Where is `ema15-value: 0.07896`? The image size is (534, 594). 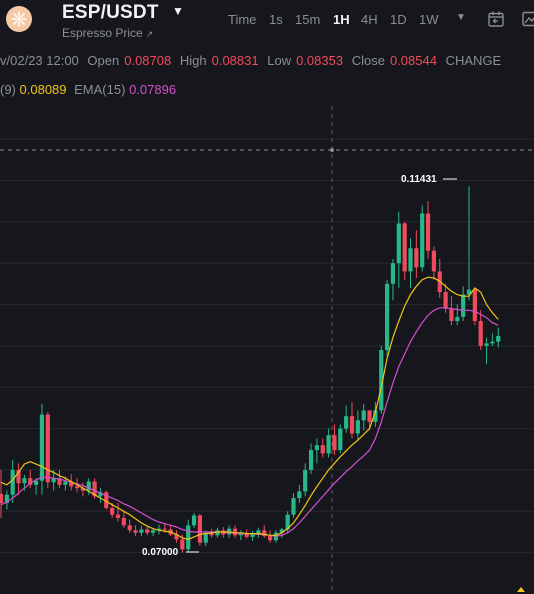
ema15-value: 0.07896 is located at coordinates (153, 89).